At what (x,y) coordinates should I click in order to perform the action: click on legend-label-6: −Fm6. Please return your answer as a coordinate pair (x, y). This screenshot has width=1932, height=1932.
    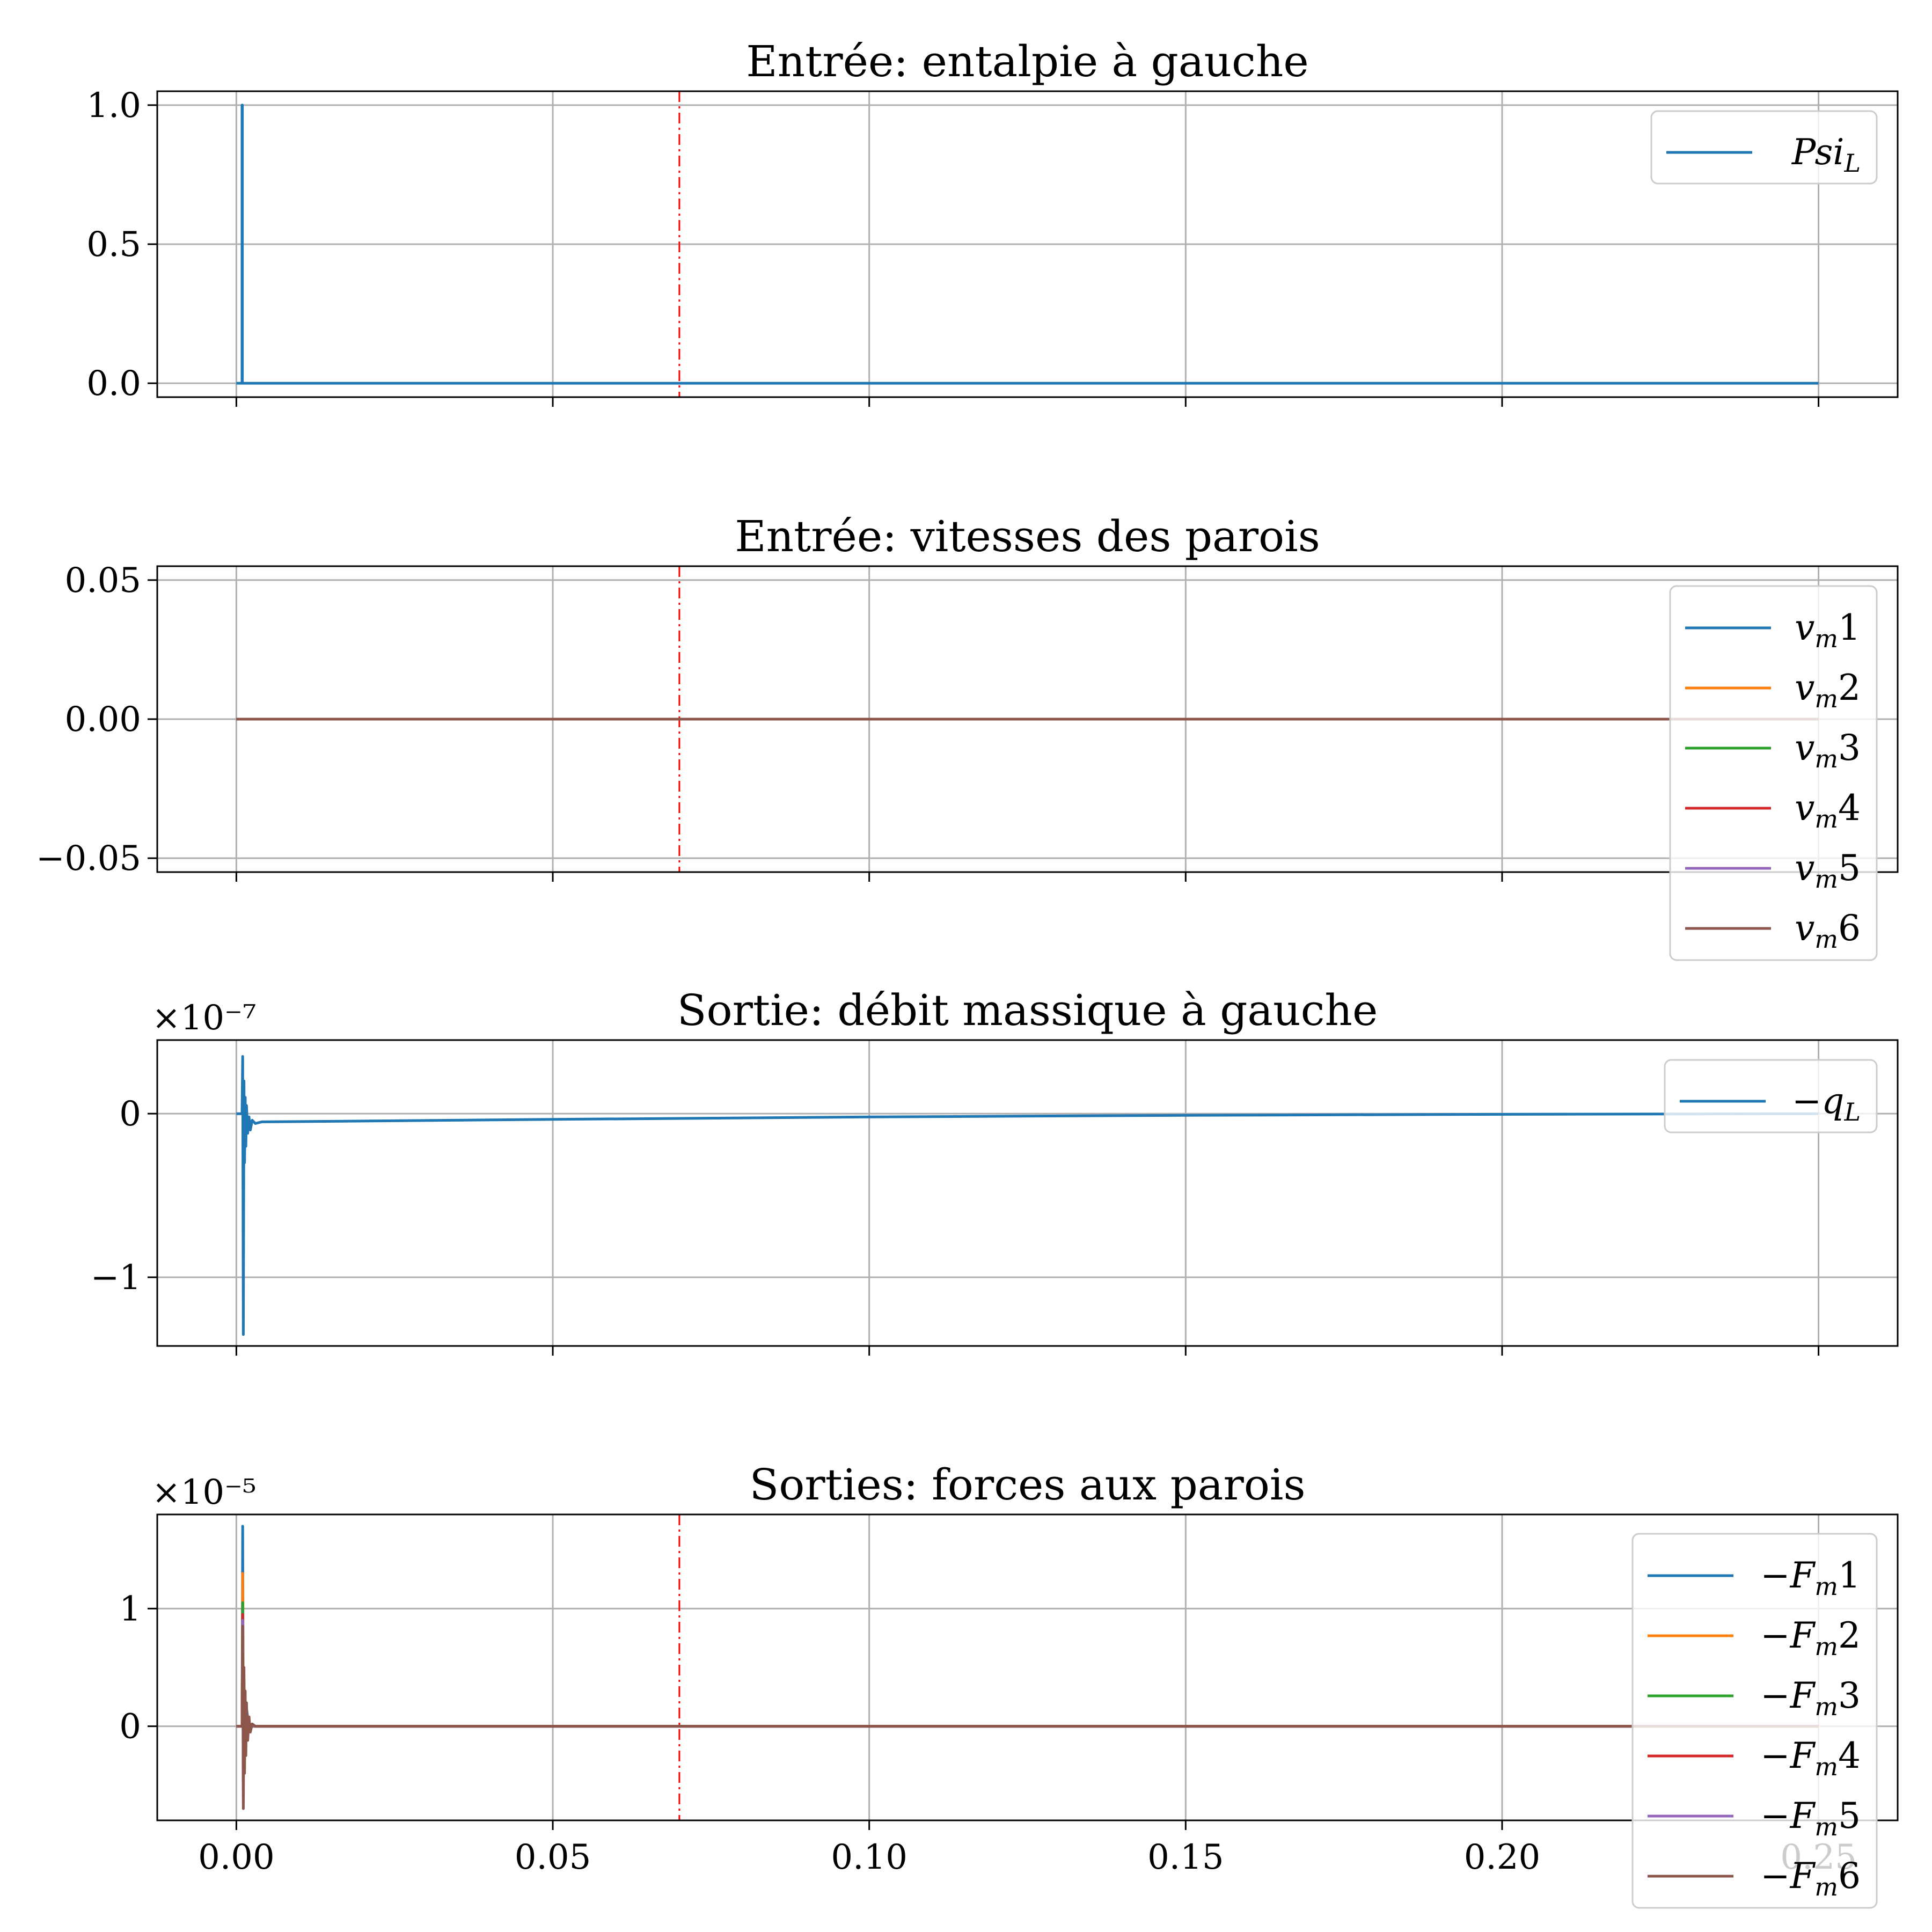
    Looking at the image, I should click on (1810, 1878).